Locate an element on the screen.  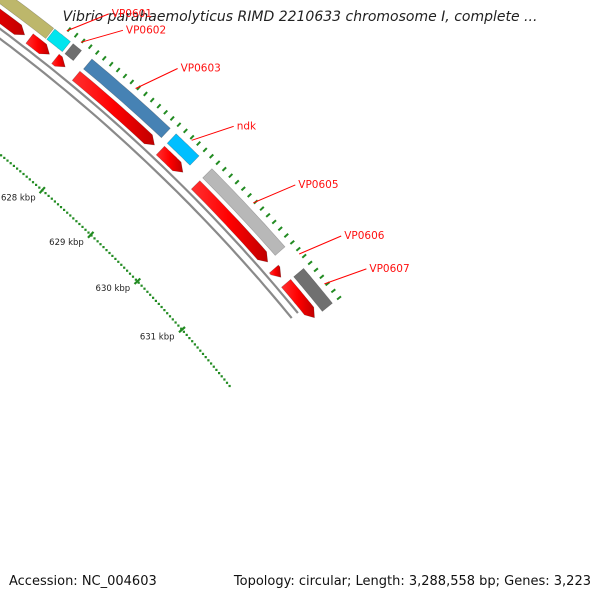
scale-label: 629 kbp is located at coordinates (66, 243).